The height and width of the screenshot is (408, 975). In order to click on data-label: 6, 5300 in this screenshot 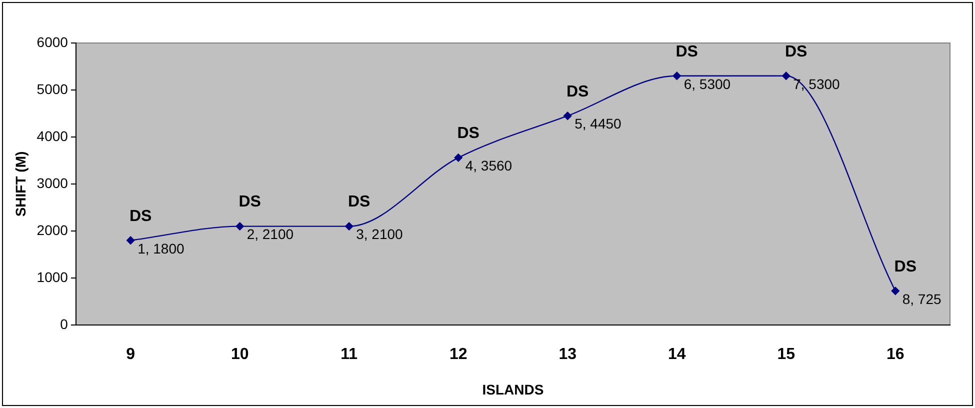, I will do `click(707, 84)`.